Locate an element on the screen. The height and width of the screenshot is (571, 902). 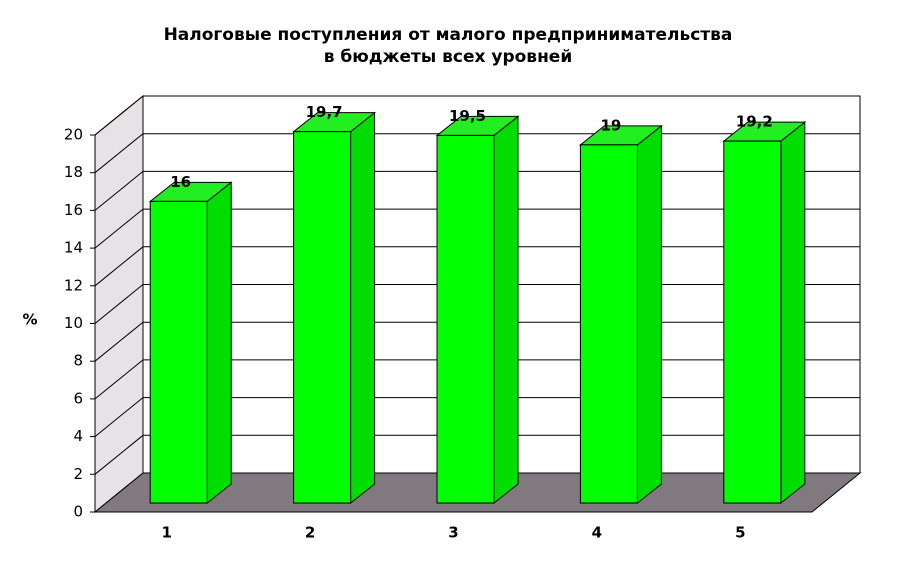
value-label: 16 is located at coordinates (180, 182).